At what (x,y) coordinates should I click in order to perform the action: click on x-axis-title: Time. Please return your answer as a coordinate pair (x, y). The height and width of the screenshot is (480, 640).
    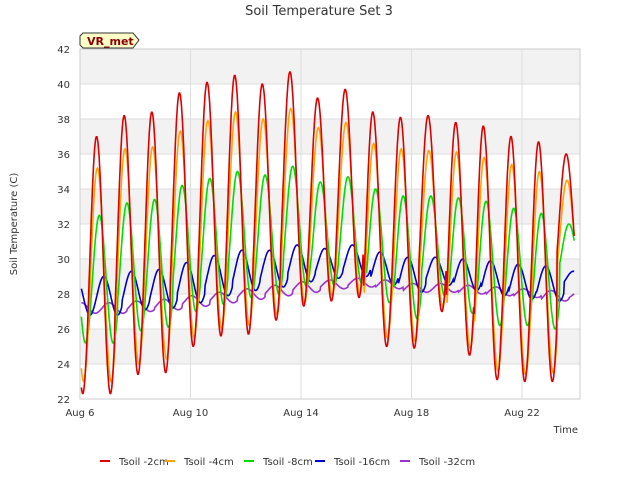
    Looking at the image, I should click on (565, 430).